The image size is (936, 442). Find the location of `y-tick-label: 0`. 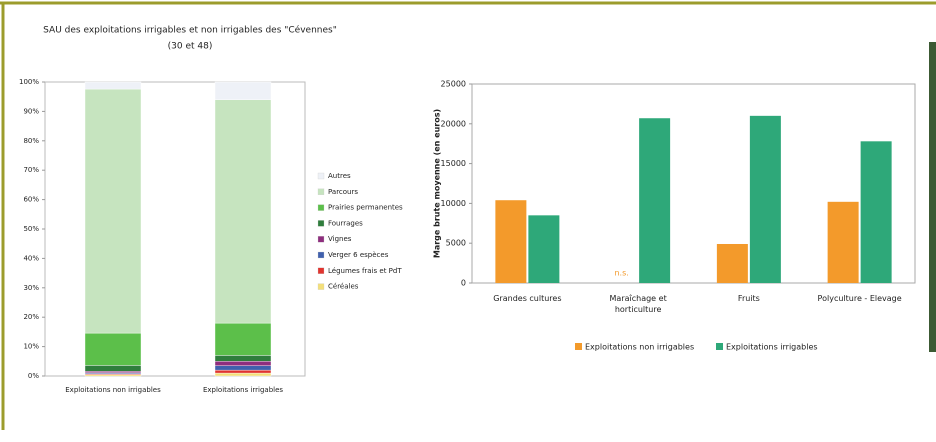

y-tick-label: 0 is located at coordinates (463, 283).